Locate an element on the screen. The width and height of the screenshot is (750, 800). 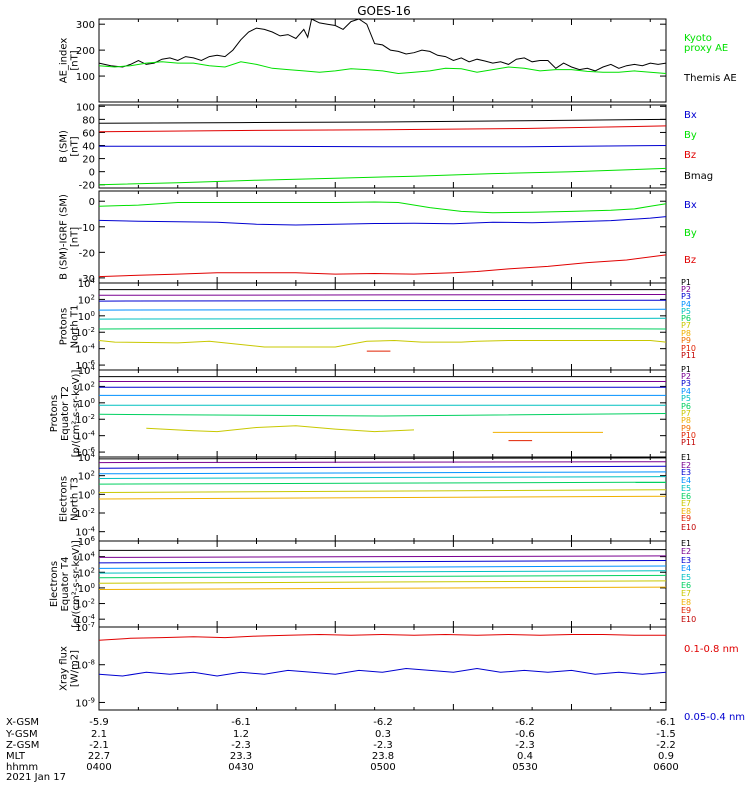
y-axis-label: [p/(cm²-s-sr-keV)] is located at coordinates (76, 414).